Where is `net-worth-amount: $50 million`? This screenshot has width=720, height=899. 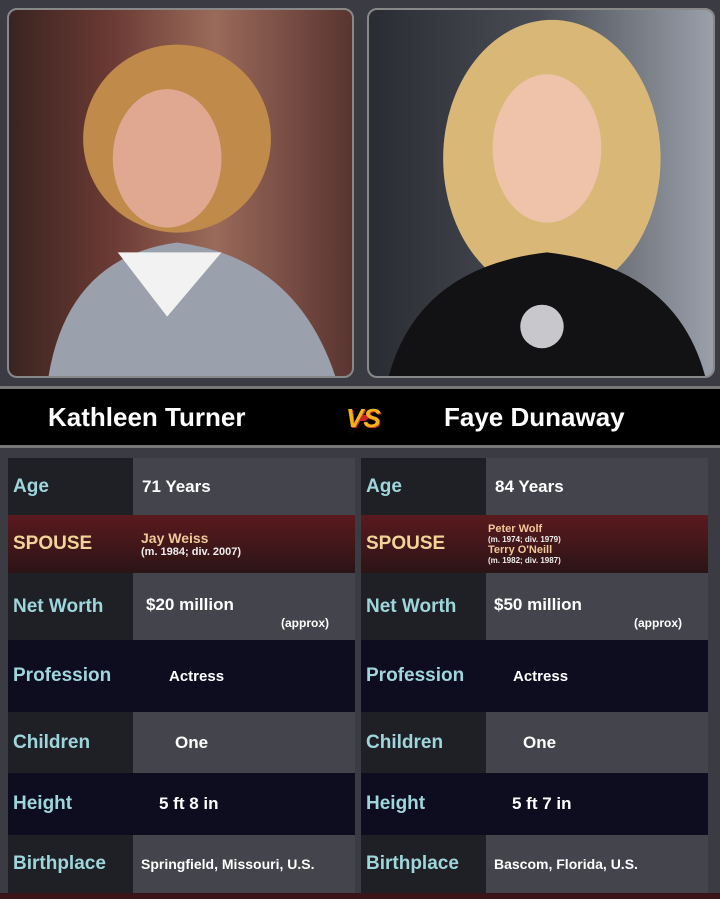
net-worth-amount: $50 million is located at coordinates (538, 604).